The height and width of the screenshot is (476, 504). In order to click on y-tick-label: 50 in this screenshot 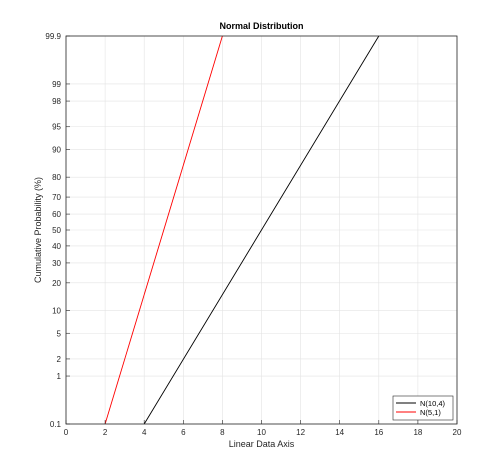, I will do `click(56, 230)`.